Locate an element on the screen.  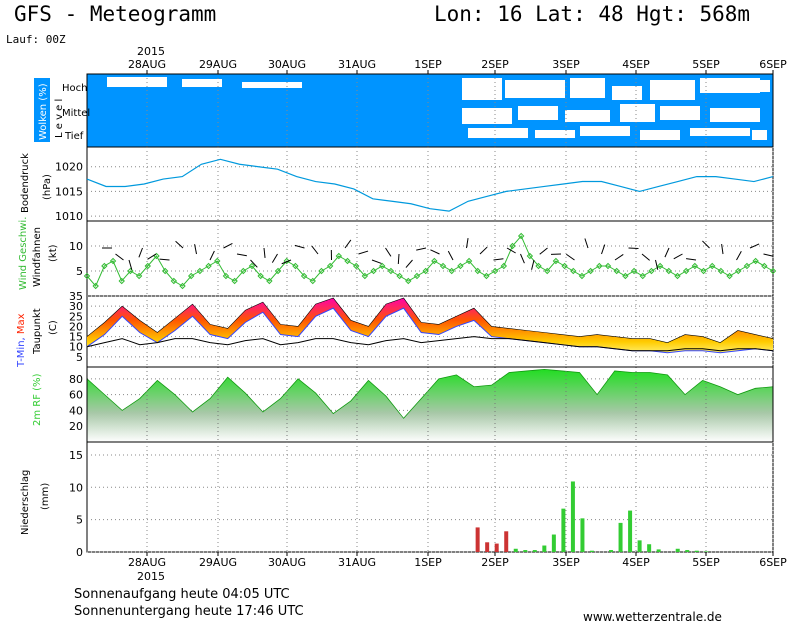
pressure-line is located at coordinates (430, 185).